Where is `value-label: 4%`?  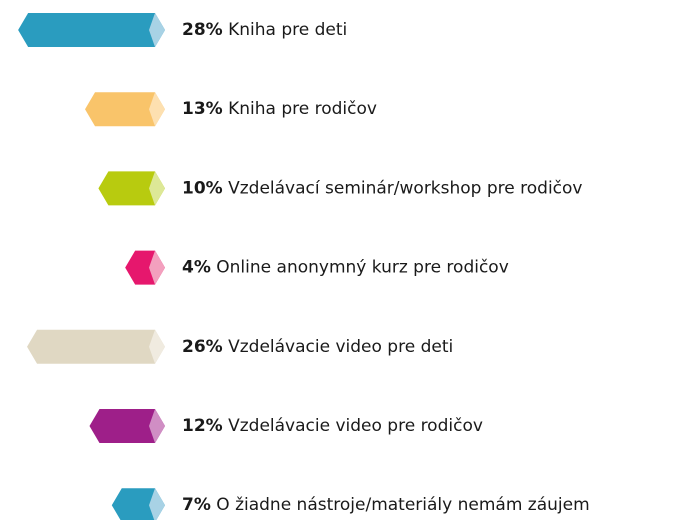 value-label: 4% is located at coordinates (196, 268).